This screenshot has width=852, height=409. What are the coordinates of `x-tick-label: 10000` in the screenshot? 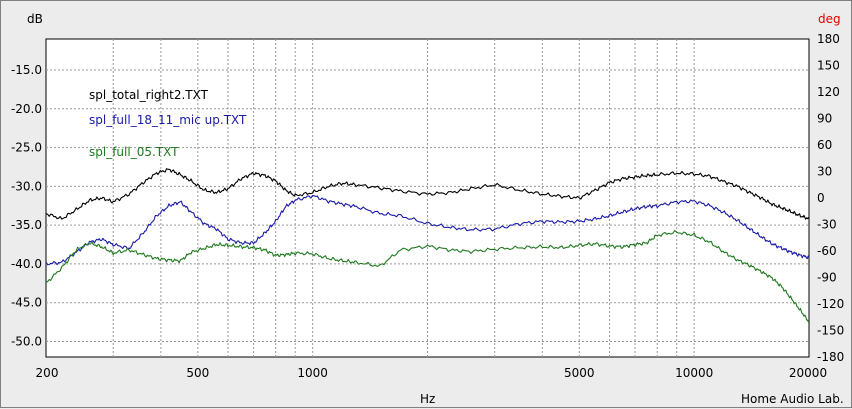 It's located at (694, 373).